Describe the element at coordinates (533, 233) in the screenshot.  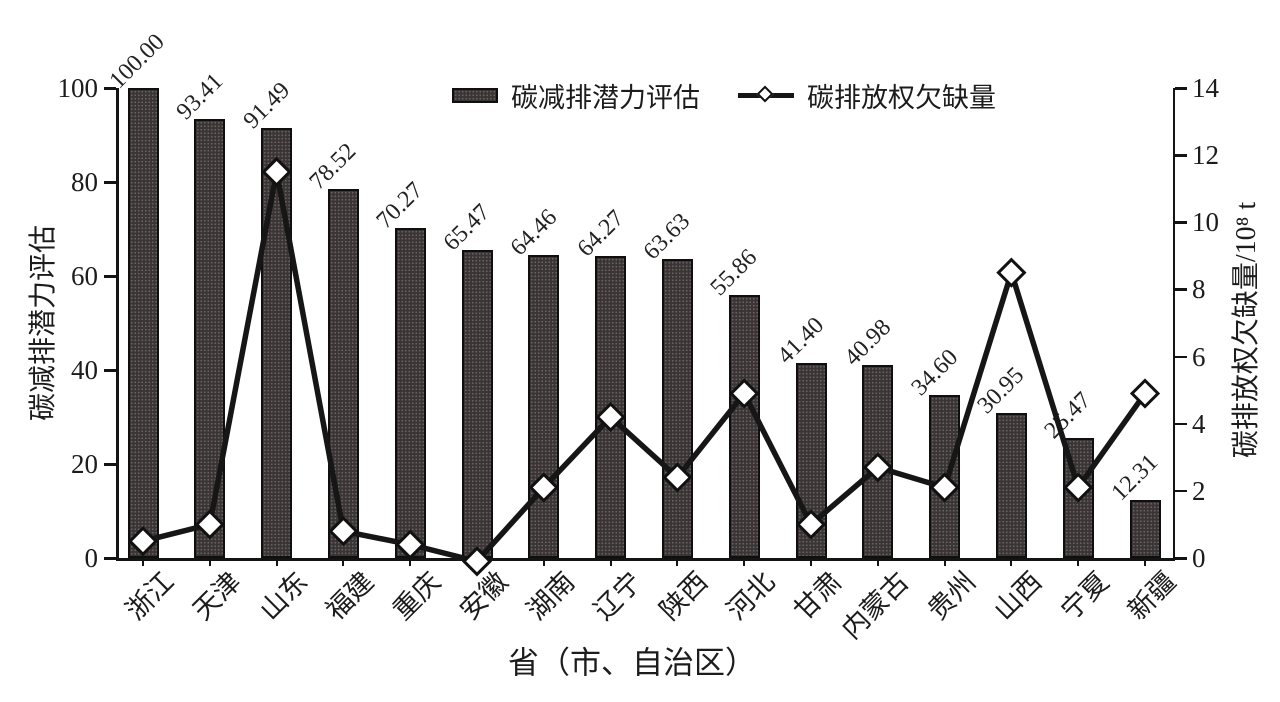
I see `bar-value-label: 64.46` at that location.